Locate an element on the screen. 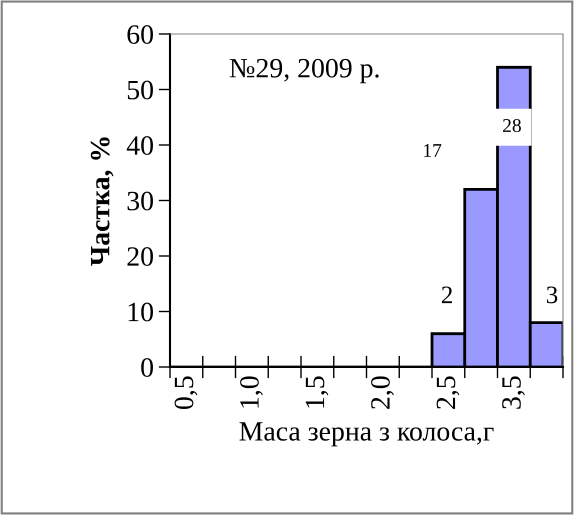 This screenshot has width=574, height=515. y-tick-label: 60 is located at coordinates (140, 34).